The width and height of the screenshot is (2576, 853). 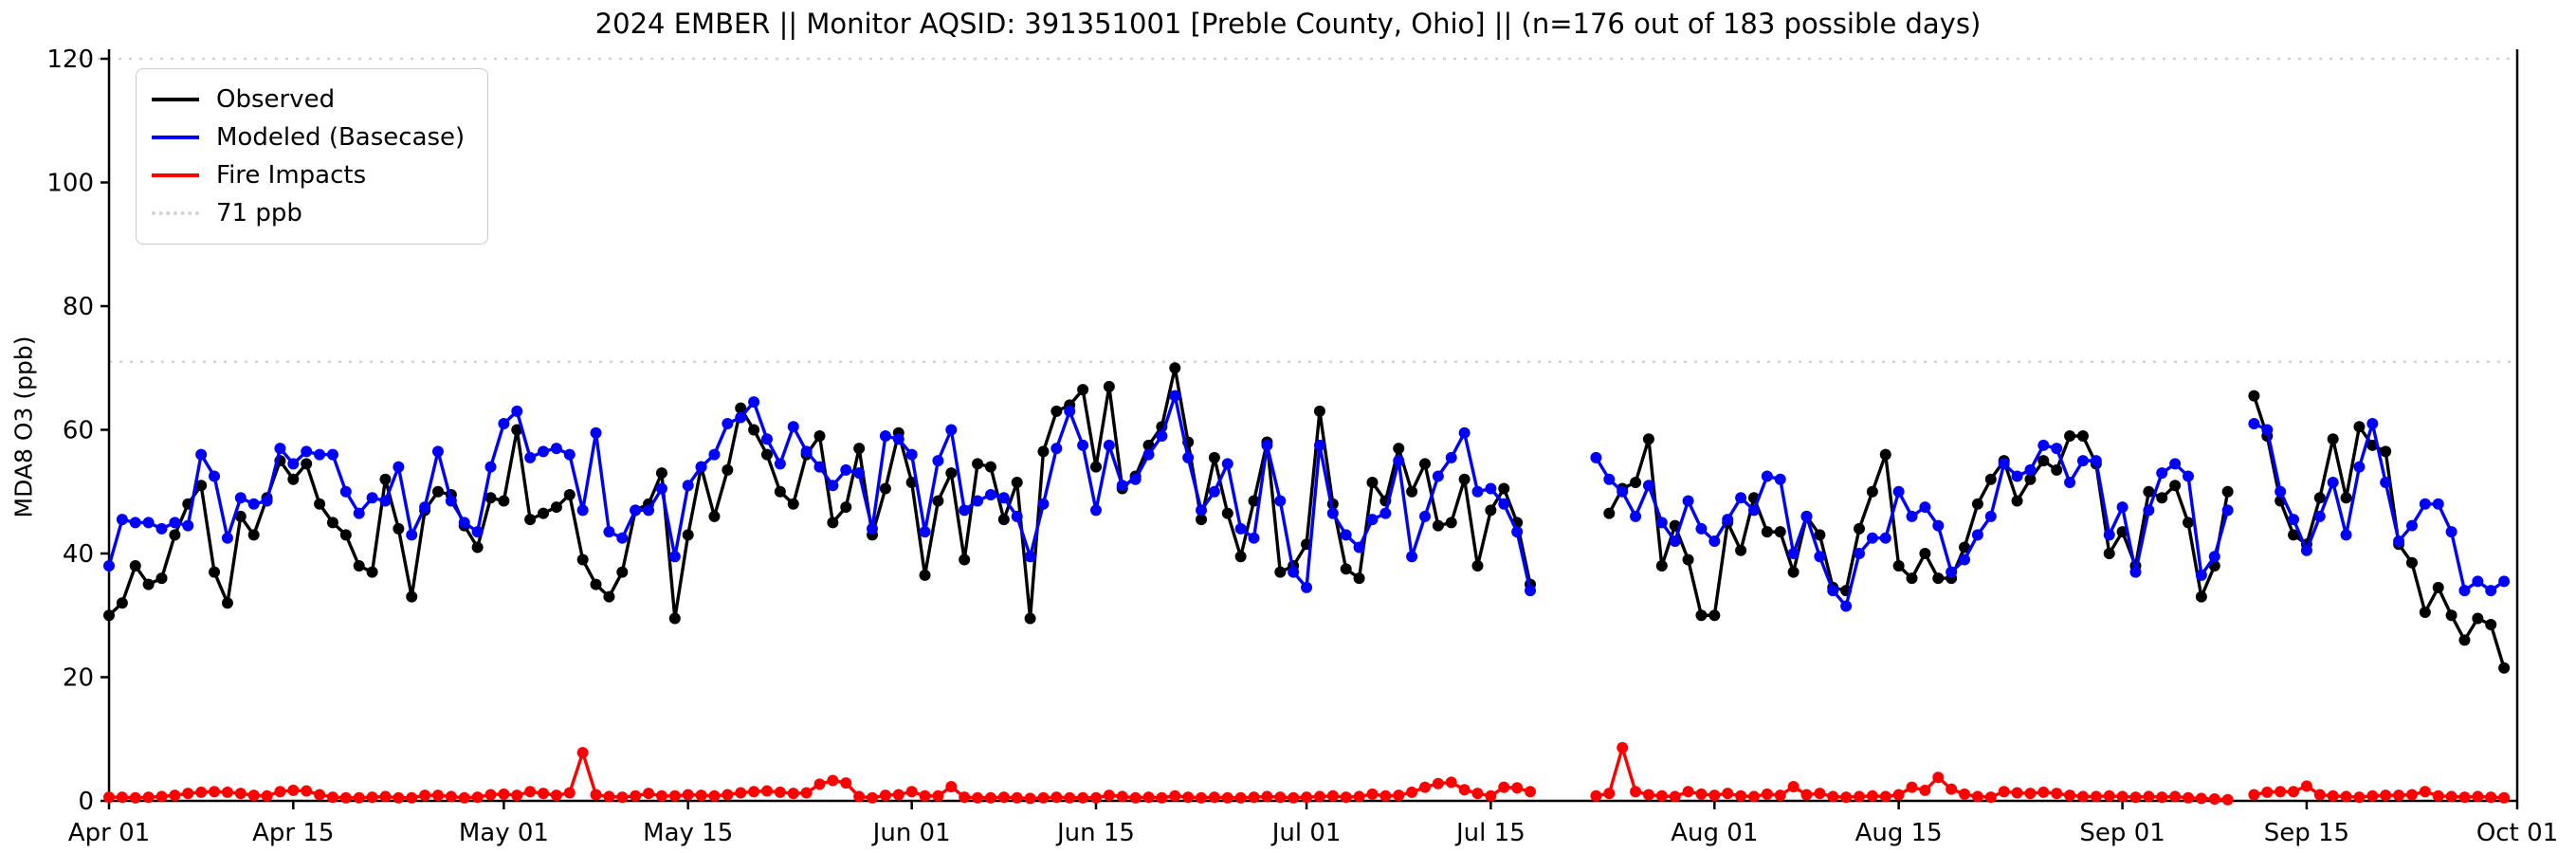 What do you see at coordinates (291, 175) in the screenshot?
I see `legend-label-fire: Fire Impacts` at bounding box center [291, 175].